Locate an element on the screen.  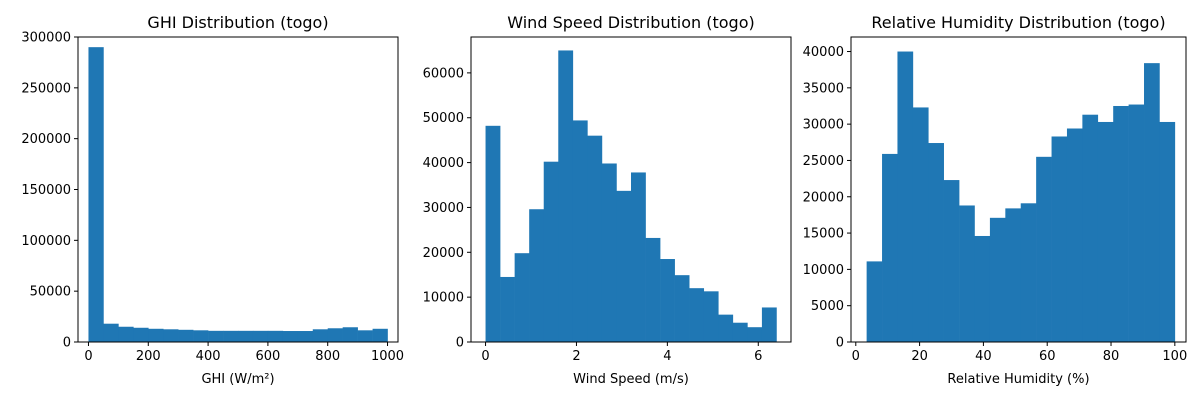
x-tick-label: 60 is located at coordinates (1047, 356).